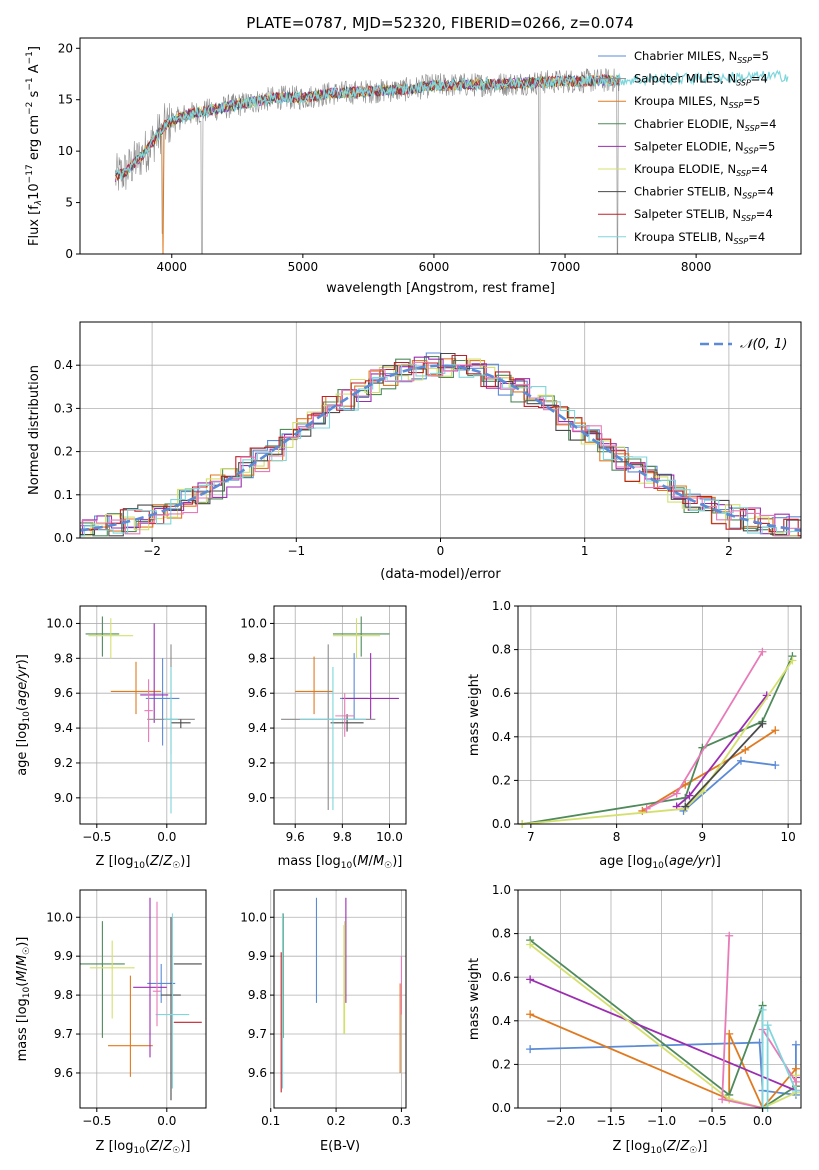 This screenshot has width=819, height=1170. What do you see at coordinates (560, 1121) in the screenshot?
I see `x-tick-label: −2.0` at bounding box center [560, 1121].